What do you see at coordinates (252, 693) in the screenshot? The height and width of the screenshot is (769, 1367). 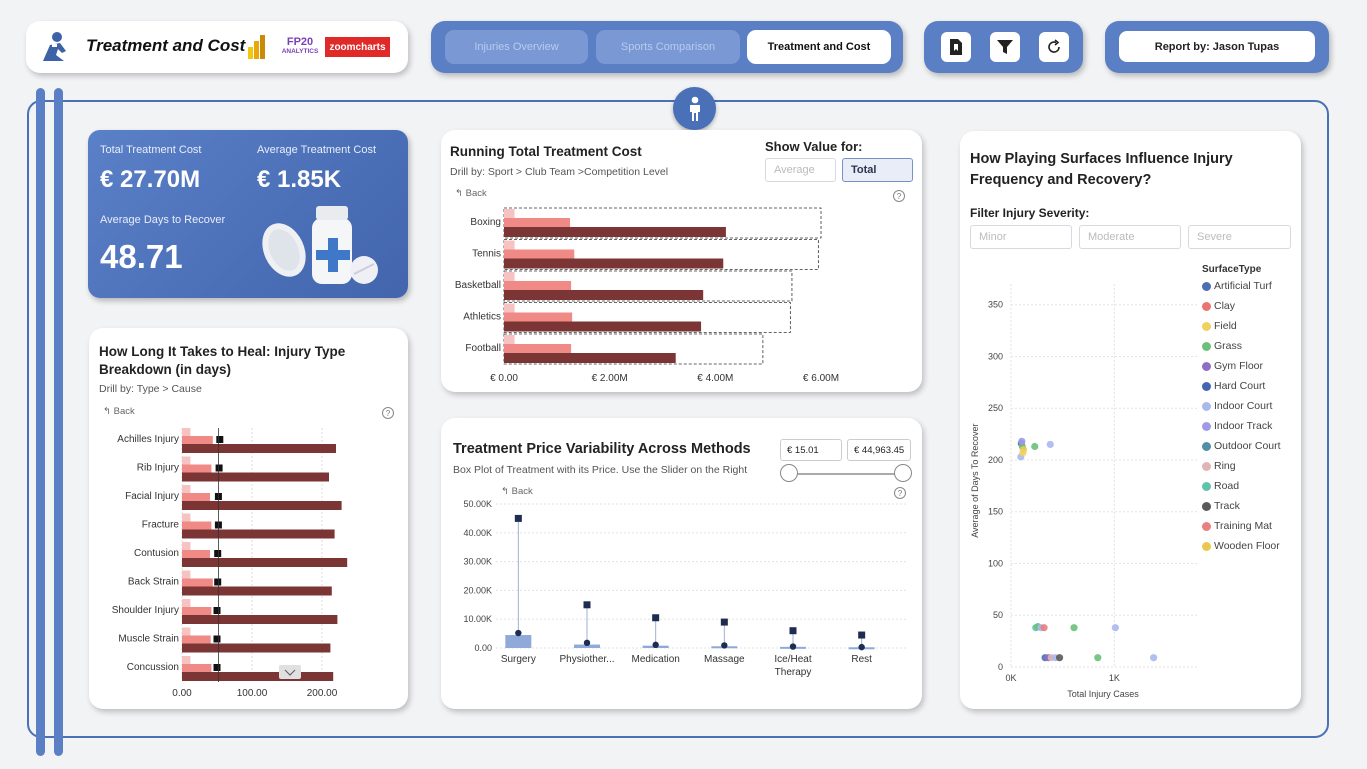 I see `x-tick-label: 100.00` at bounding box center [252, 693].